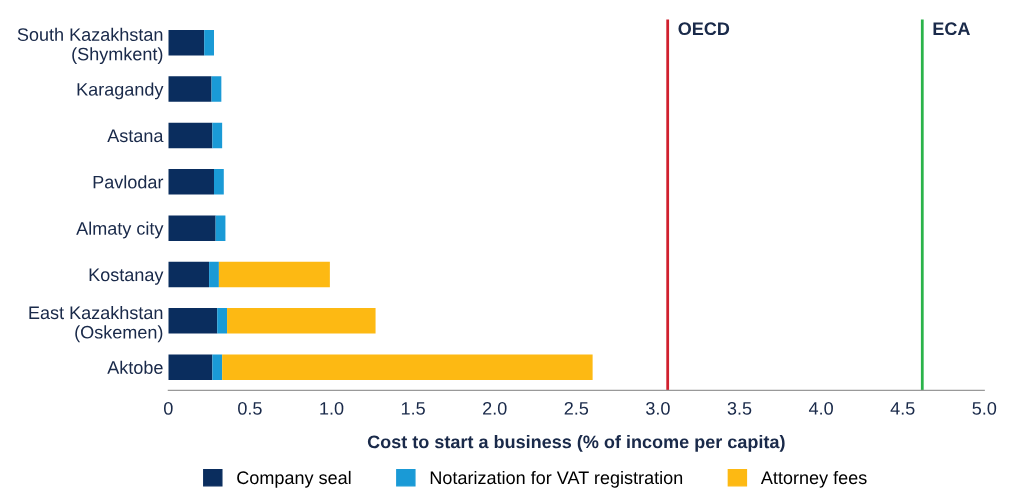 The width and height of the screenshot is (1020, 488). I want to click on y-tick-label: South Kazakhstan (Shymkent), so click(90, 46).